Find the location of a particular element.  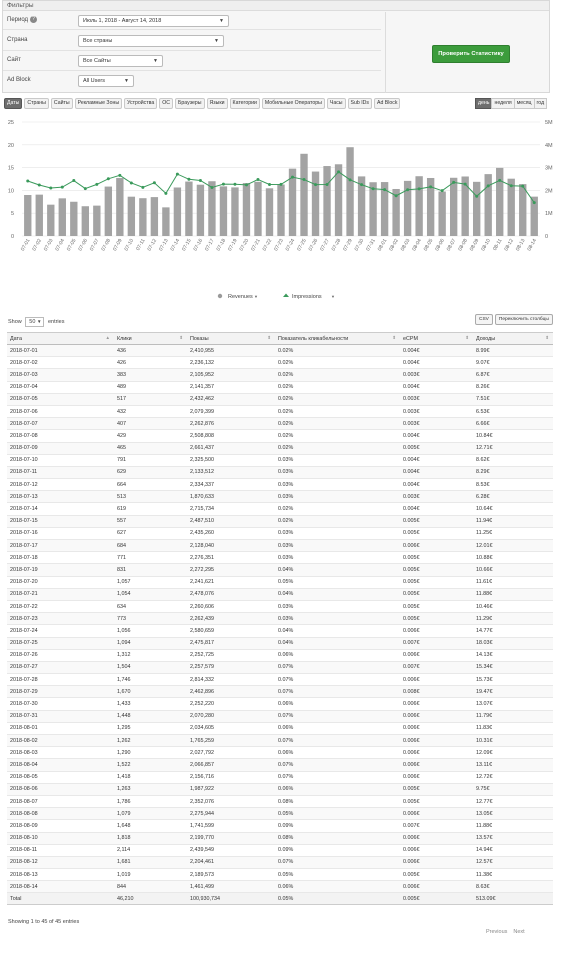

table-cell: 0.006€ is located at coordinates (436, 716).